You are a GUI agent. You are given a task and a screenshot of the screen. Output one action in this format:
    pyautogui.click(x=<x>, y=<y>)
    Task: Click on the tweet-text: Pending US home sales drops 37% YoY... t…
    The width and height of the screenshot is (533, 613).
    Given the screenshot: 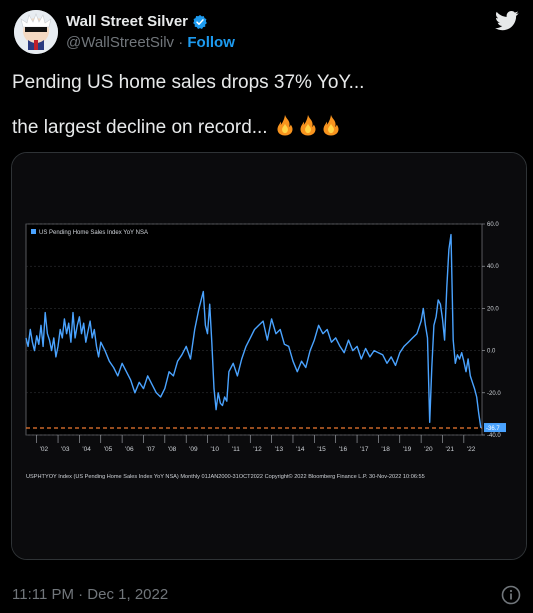 What is the action you would take?
    pyautogui.click(x=267, y=107)
    